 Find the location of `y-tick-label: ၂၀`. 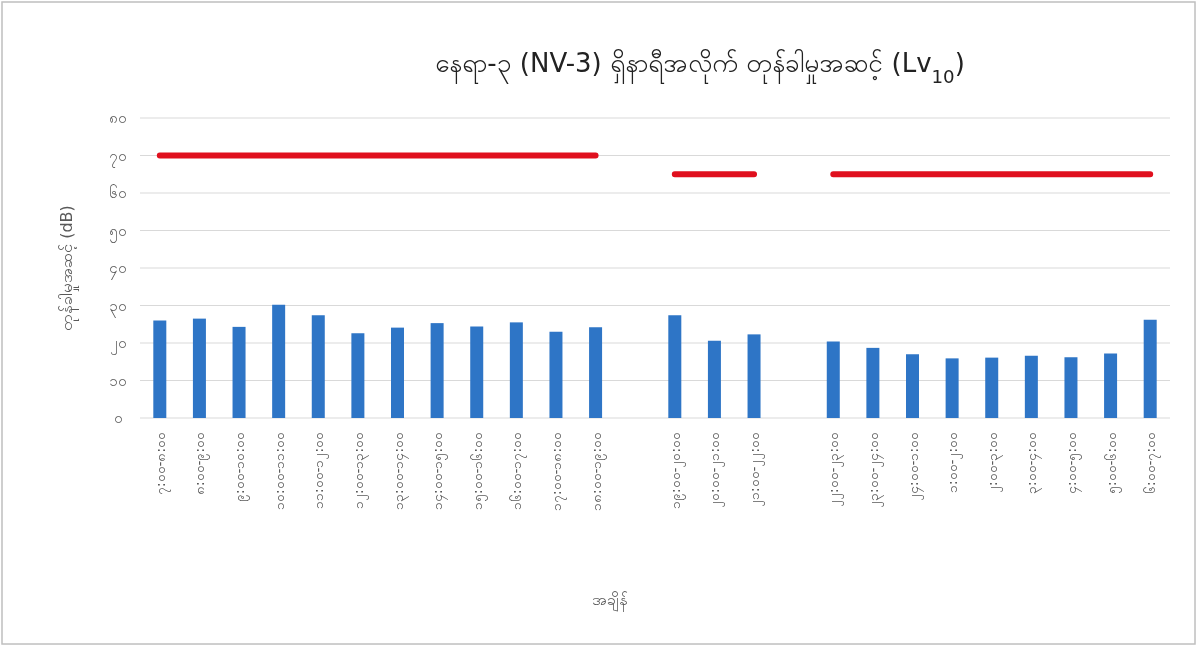

y-tick-label: ၂၀ is located at coordinates (118, 344).